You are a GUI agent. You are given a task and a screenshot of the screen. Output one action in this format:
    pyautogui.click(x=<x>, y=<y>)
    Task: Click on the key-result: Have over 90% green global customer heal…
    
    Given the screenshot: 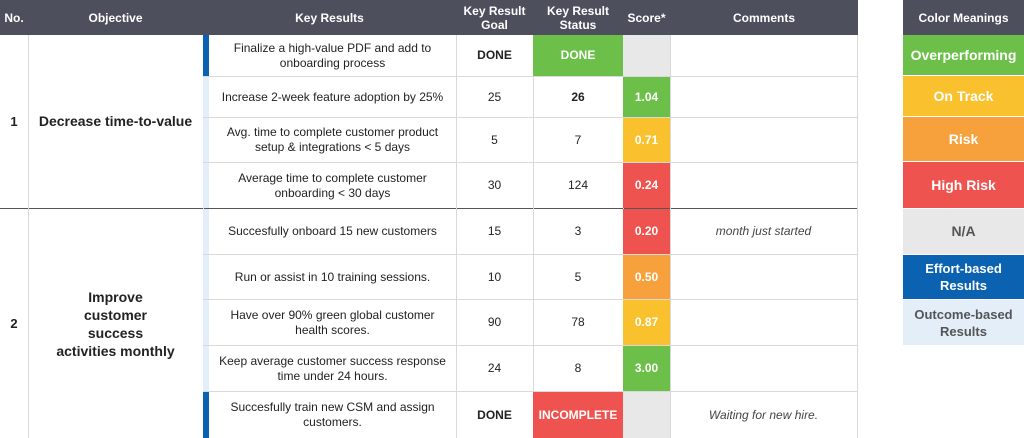 What is the action you would take?
    pyautogui.click(x=332, y=322)
    